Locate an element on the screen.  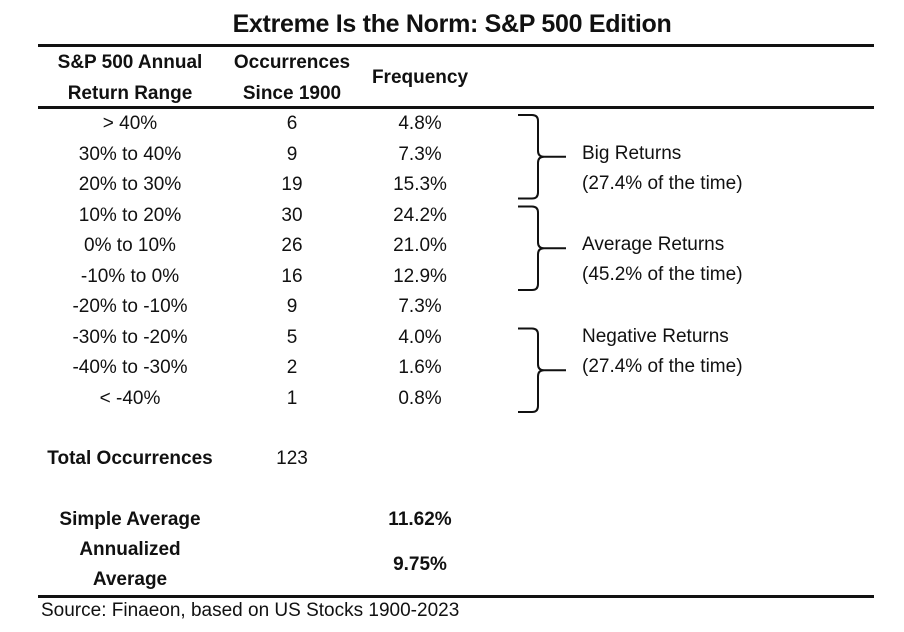
row-occurrences: 1 is located at coordinates (292, 398).